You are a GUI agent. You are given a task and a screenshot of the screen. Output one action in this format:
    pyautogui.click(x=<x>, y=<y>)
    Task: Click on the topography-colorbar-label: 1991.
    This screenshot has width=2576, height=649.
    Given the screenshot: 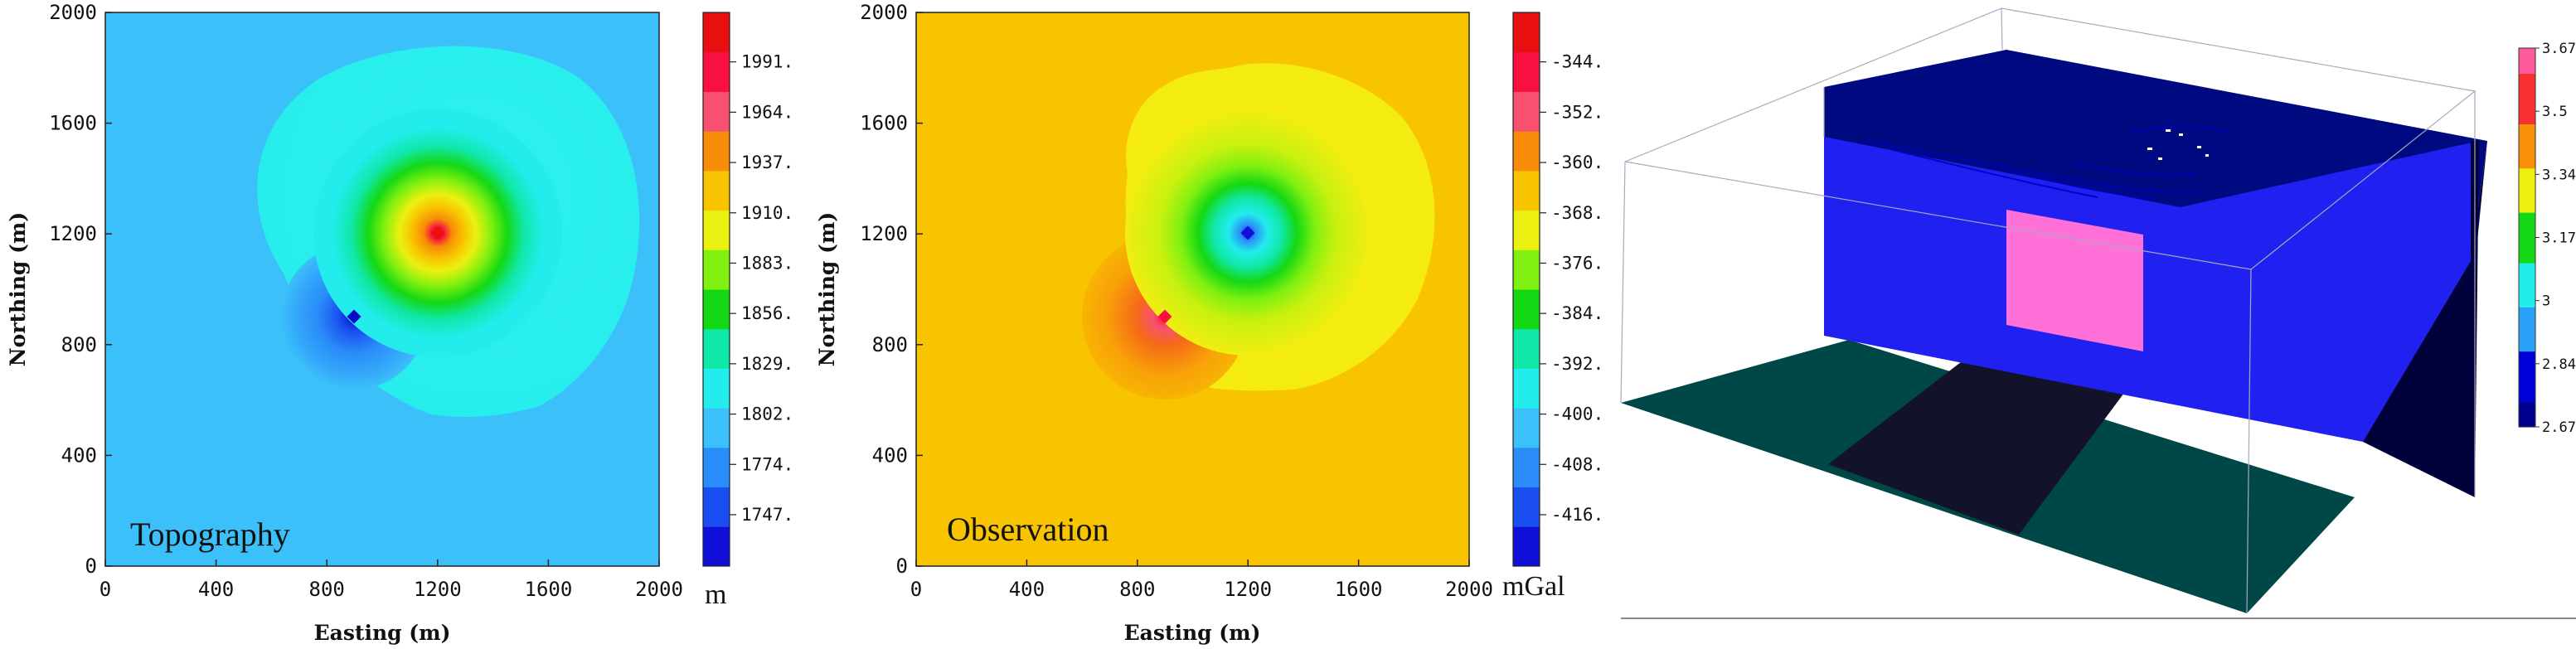 What is the action you would take?
    pyautogui.click(x=767, y=62)
    